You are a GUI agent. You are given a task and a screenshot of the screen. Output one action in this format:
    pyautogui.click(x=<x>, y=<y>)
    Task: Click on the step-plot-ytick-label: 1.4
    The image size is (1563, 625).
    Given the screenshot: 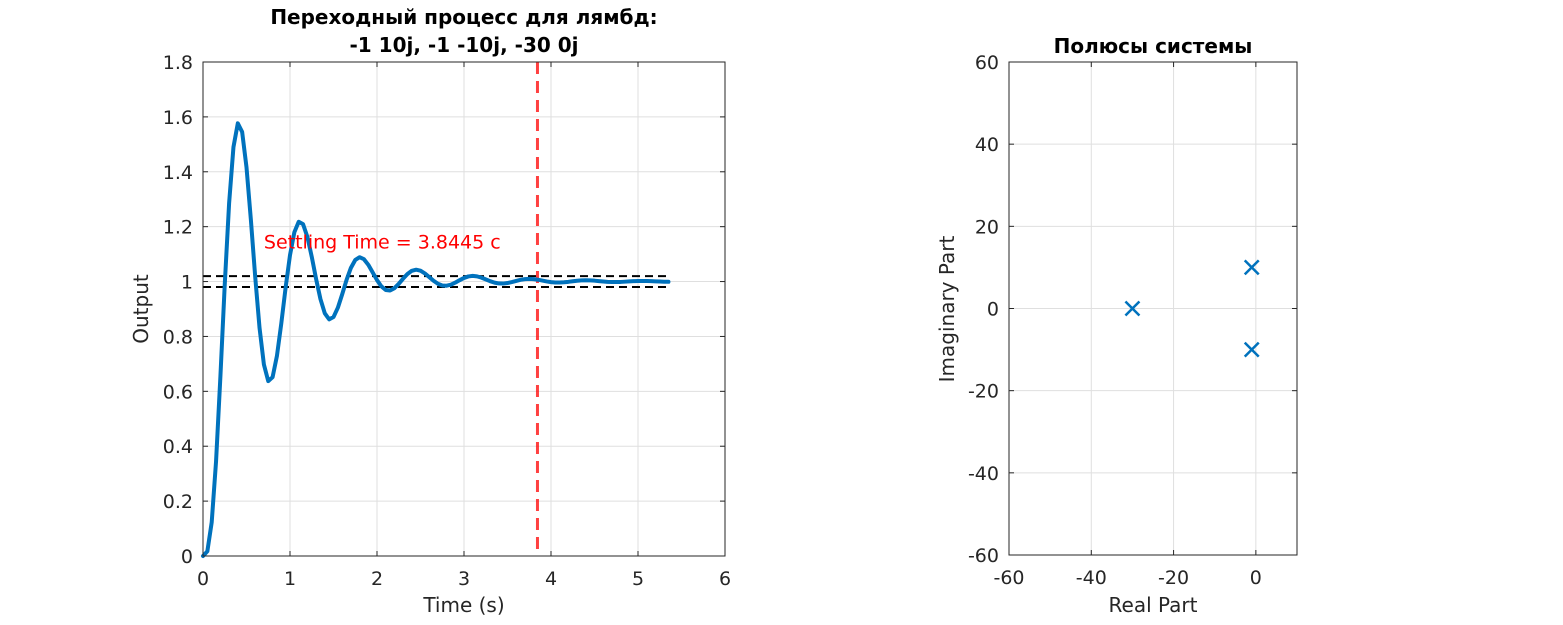 What is the action you would take?
    pyautogui.click(x=178, y=173)
    